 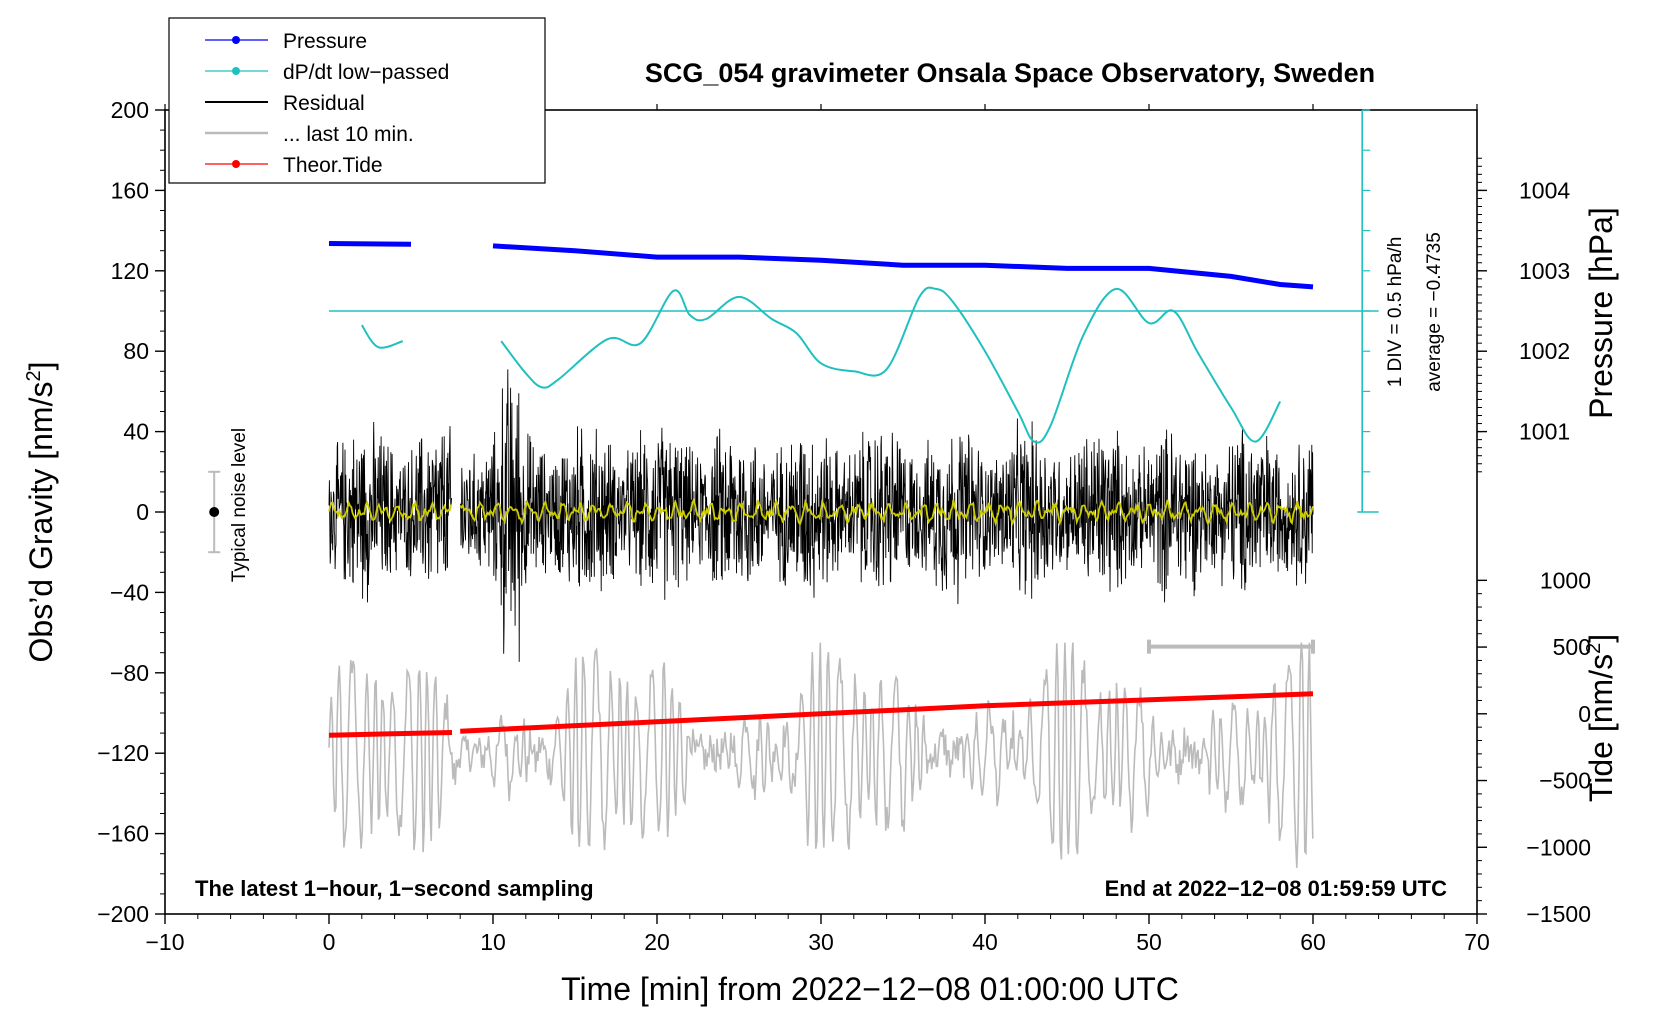 I want to click on y-axis-label-tide-sup: 2, so click(x=1594, y=648).